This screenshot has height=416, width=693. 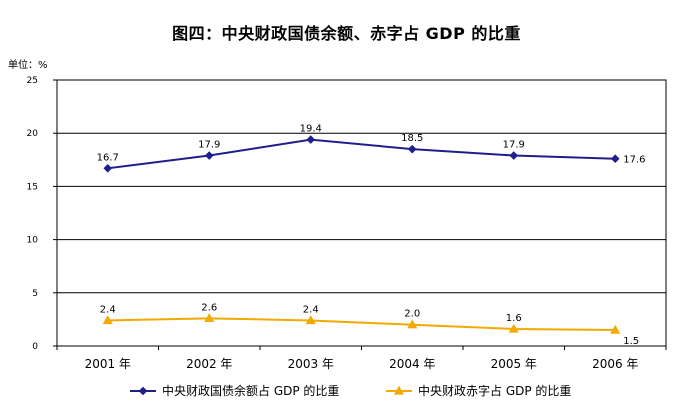 I want to click on y-tick-label: 0, so click(x=35, y=347).